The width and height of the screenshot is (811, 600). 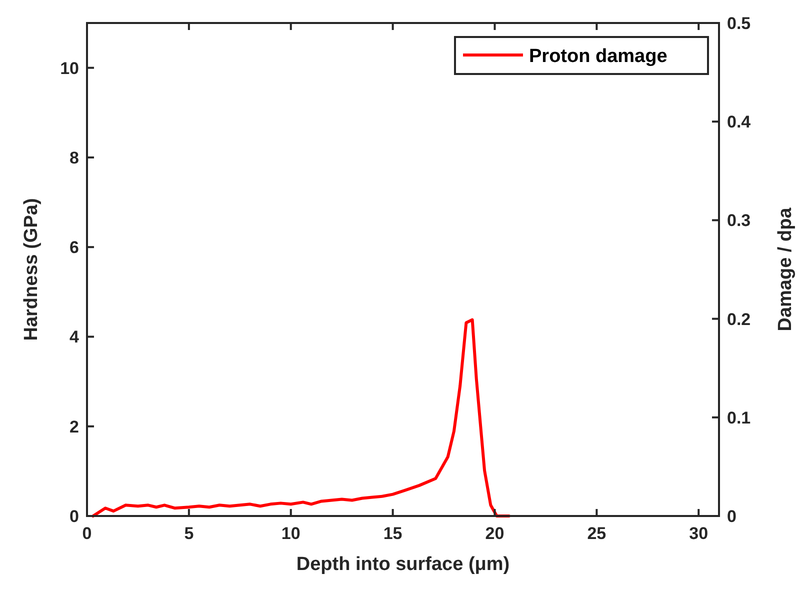 I want to click on y-tick-label: 2, so click(x=74, y=426).